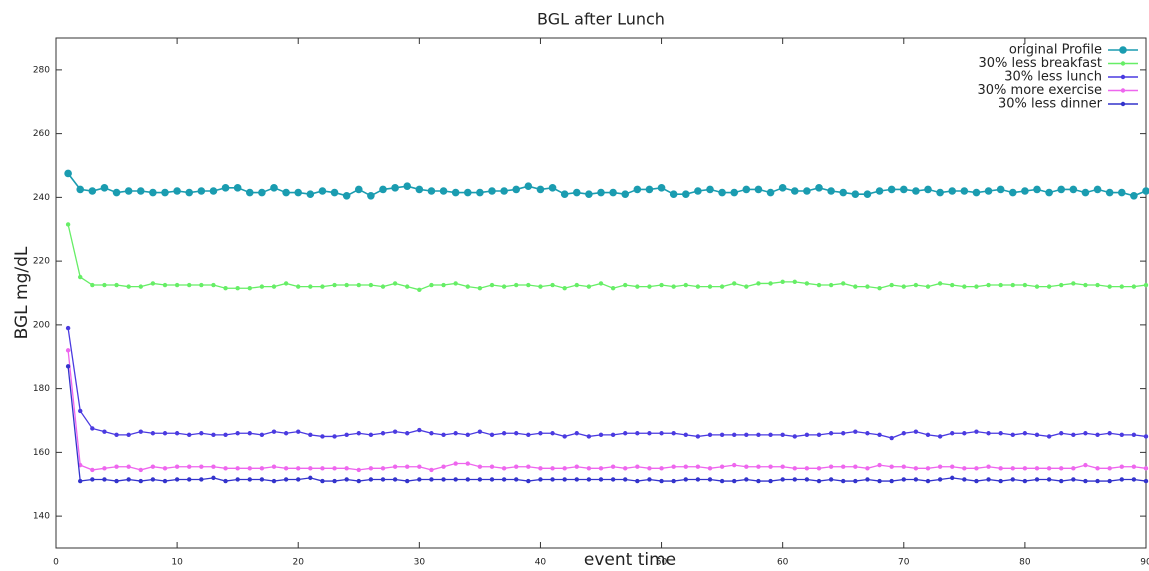 Image resolution: width=1149 pixels, height=571 pixels. I want to click on y-tick-label: 200, so click(41, 325).